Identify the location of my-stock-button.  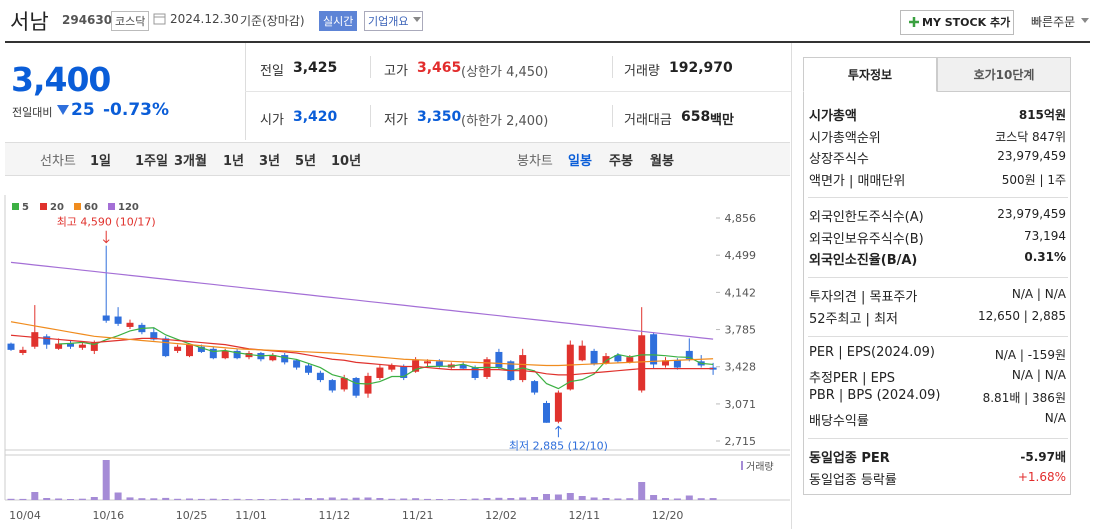
(957, 22).